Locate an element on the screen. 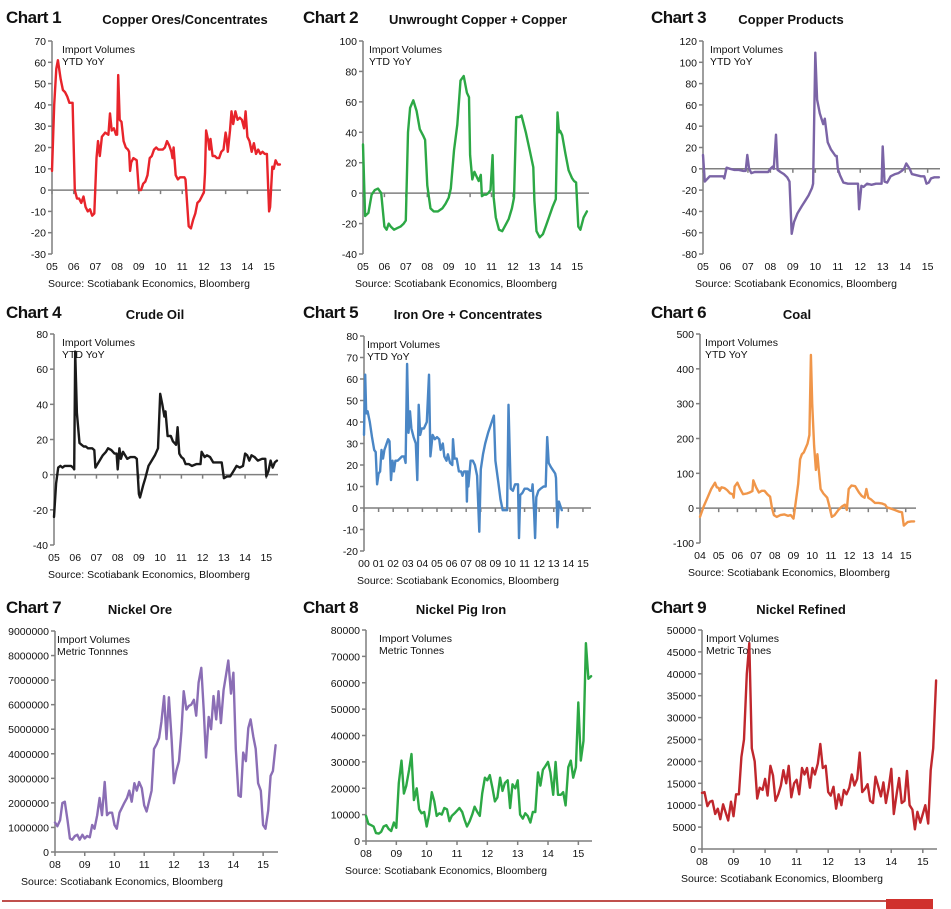 The height and width of the screenshot is (909, 951). chart-number-label: Chart 9 is located at coordinates (678, 607).